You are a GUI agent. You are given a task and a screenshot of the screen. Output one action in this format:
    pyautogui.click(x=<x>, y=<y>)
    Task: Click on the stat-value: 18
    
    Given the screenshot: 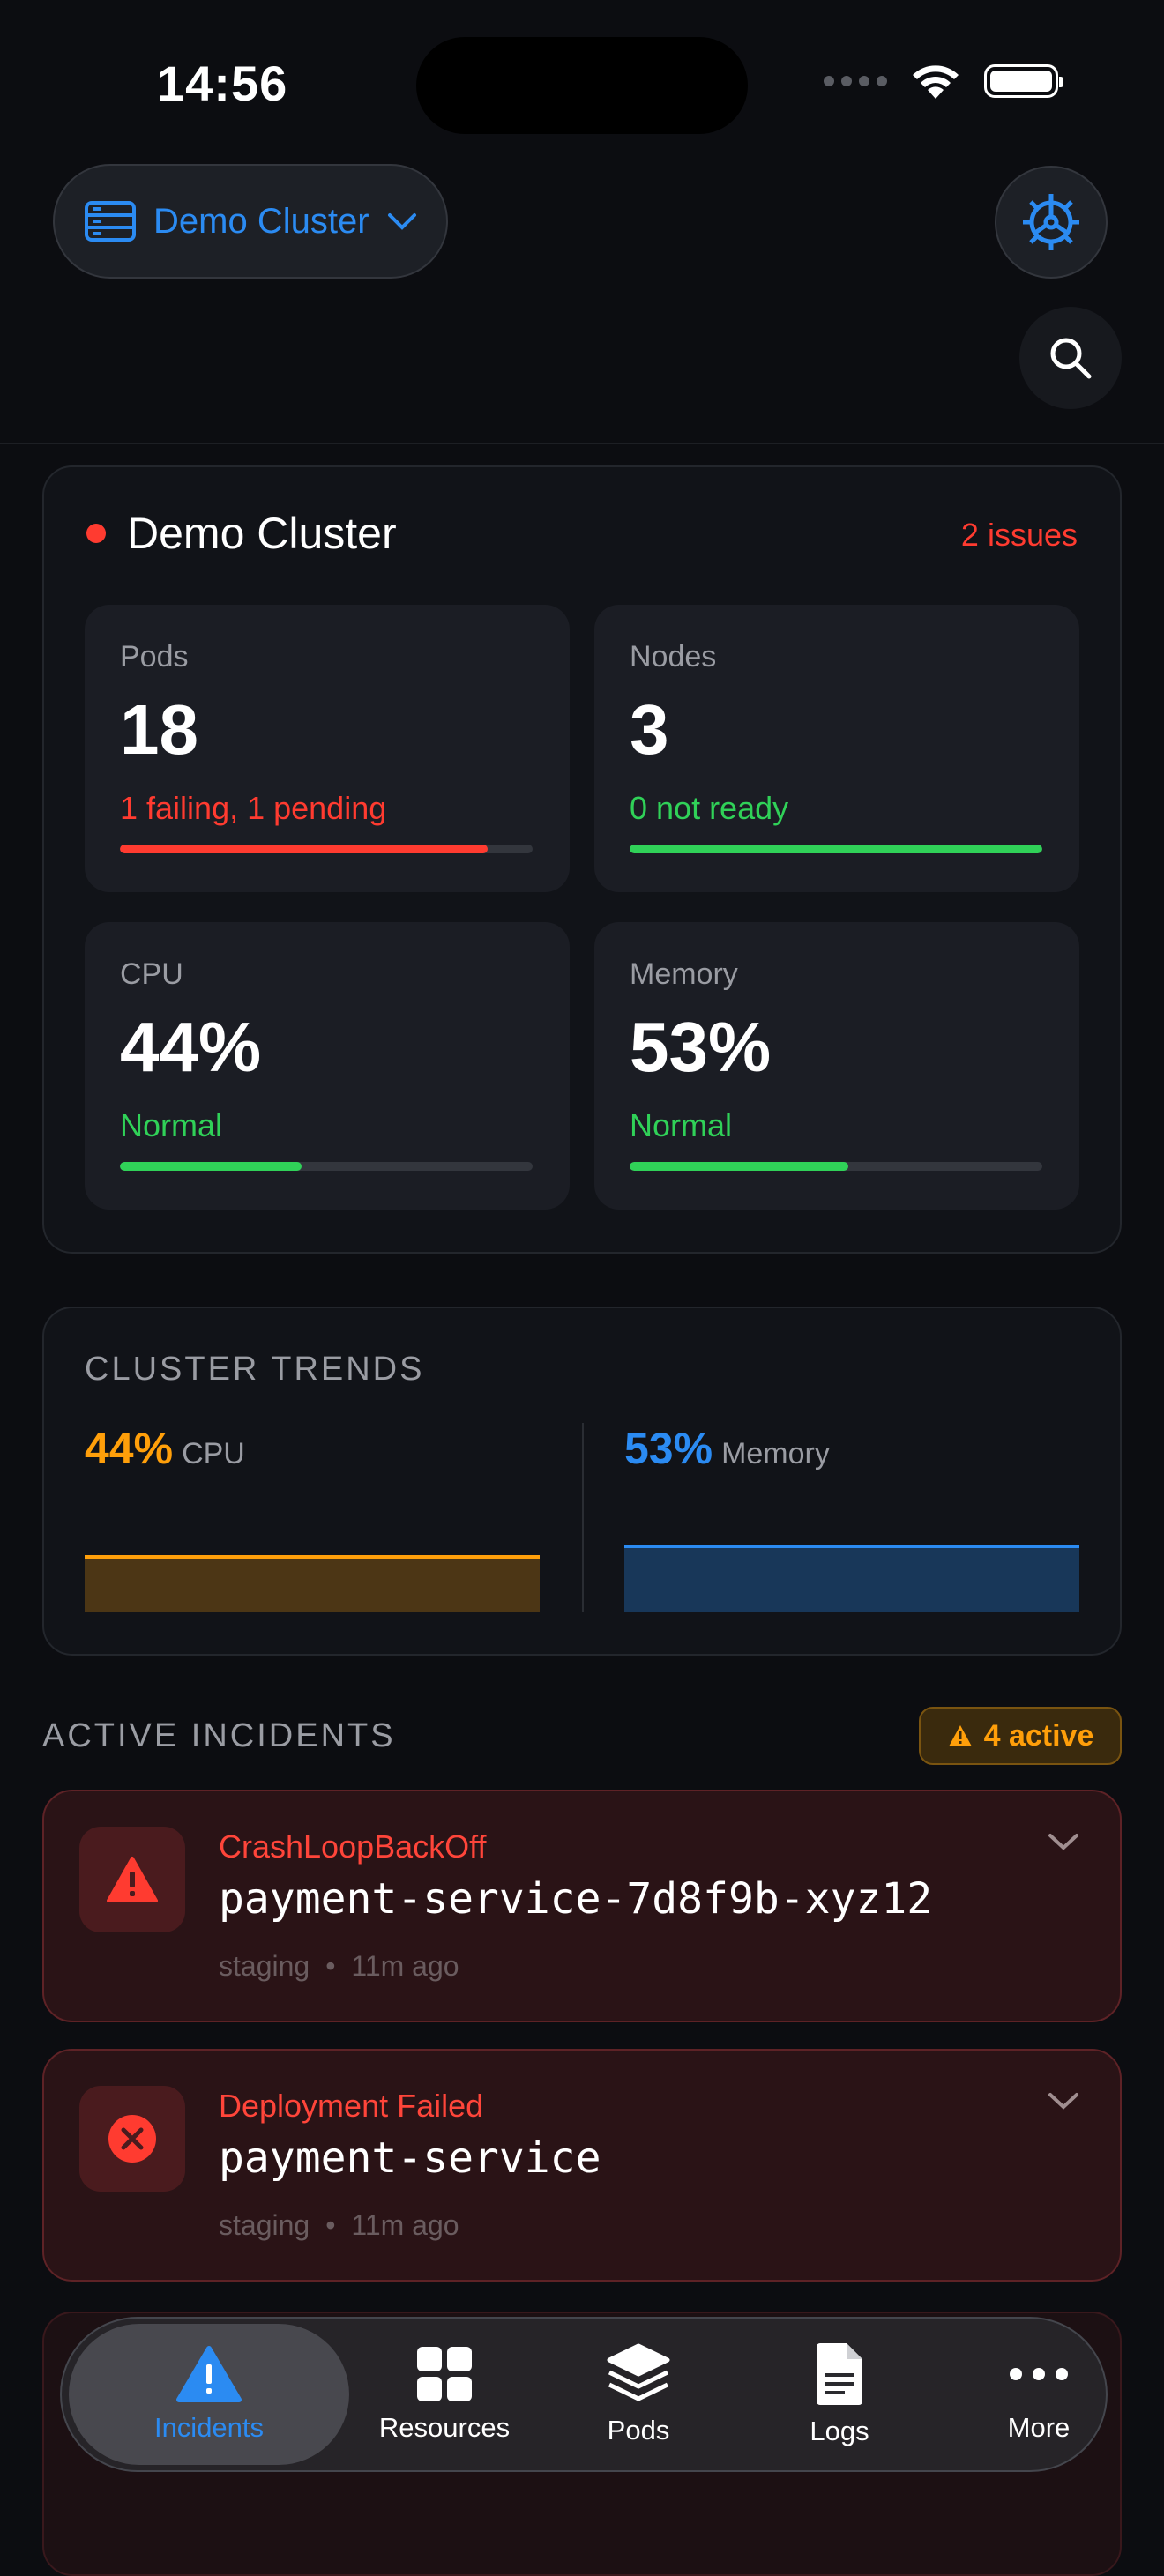 What is the action you would take?
    pyautogui.click(x=159, y=729)
    